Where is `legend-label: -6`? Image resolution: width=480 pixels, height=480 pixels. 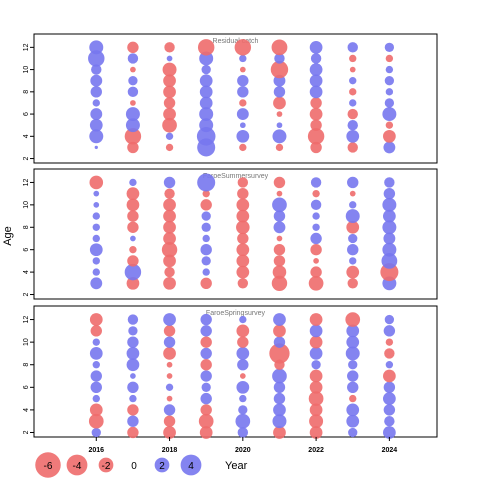
legend-label: -6 is located at coordinates (48, 466).